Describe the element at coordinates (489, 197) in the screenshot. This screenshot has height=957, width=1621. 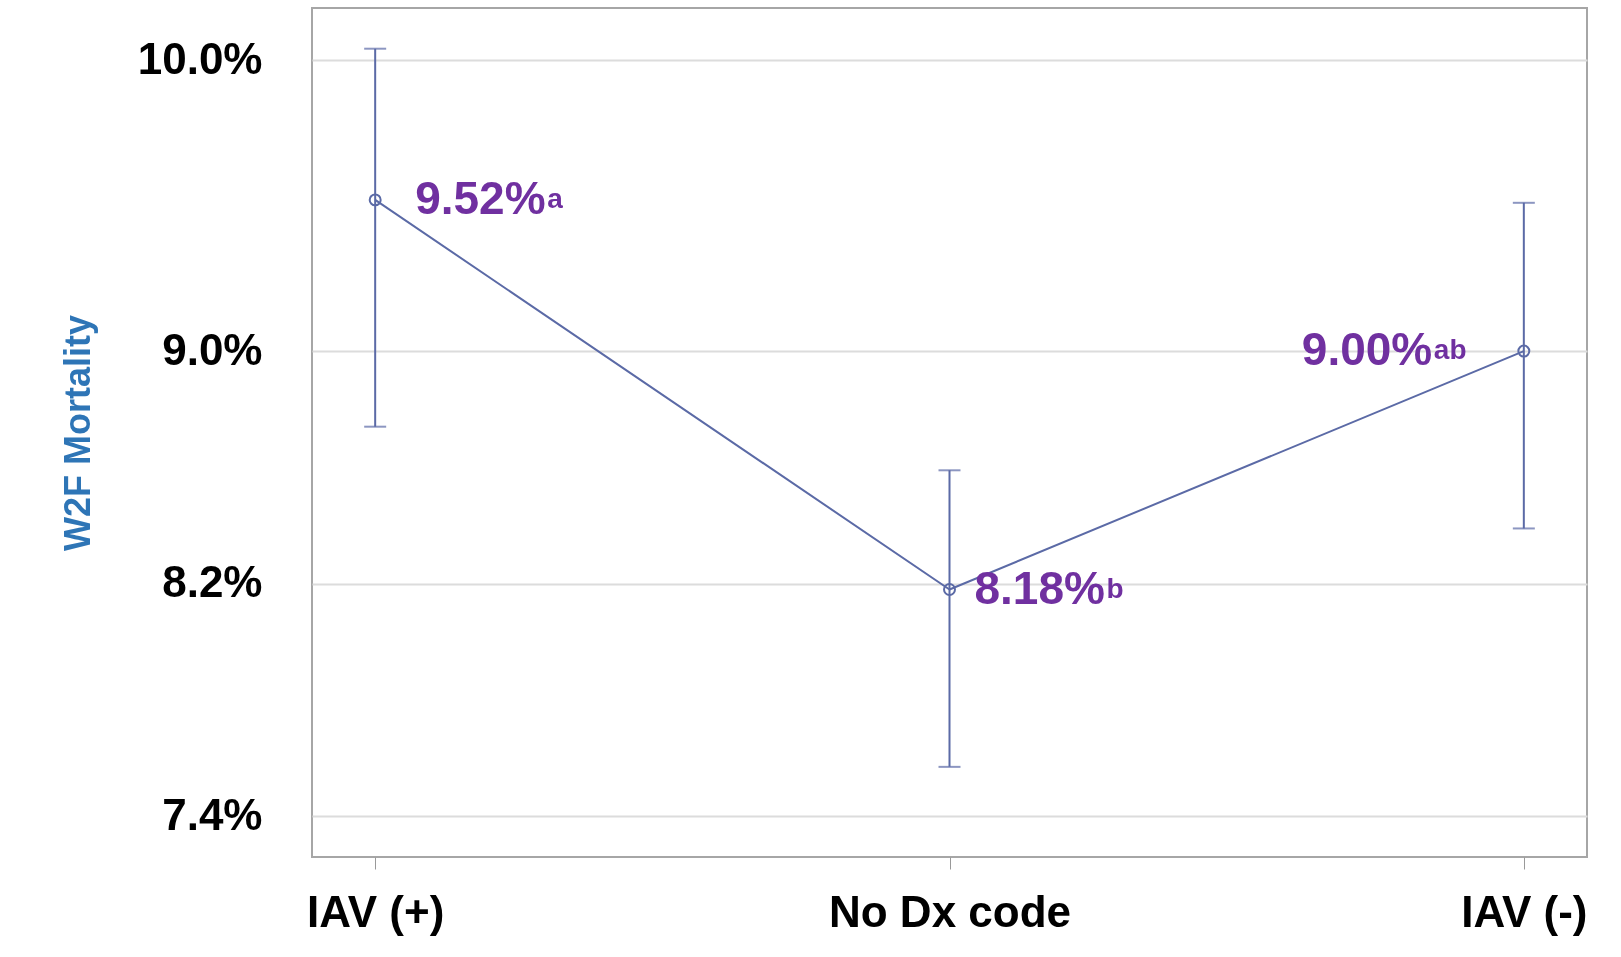
I see `text: 9.52%a` at that location.